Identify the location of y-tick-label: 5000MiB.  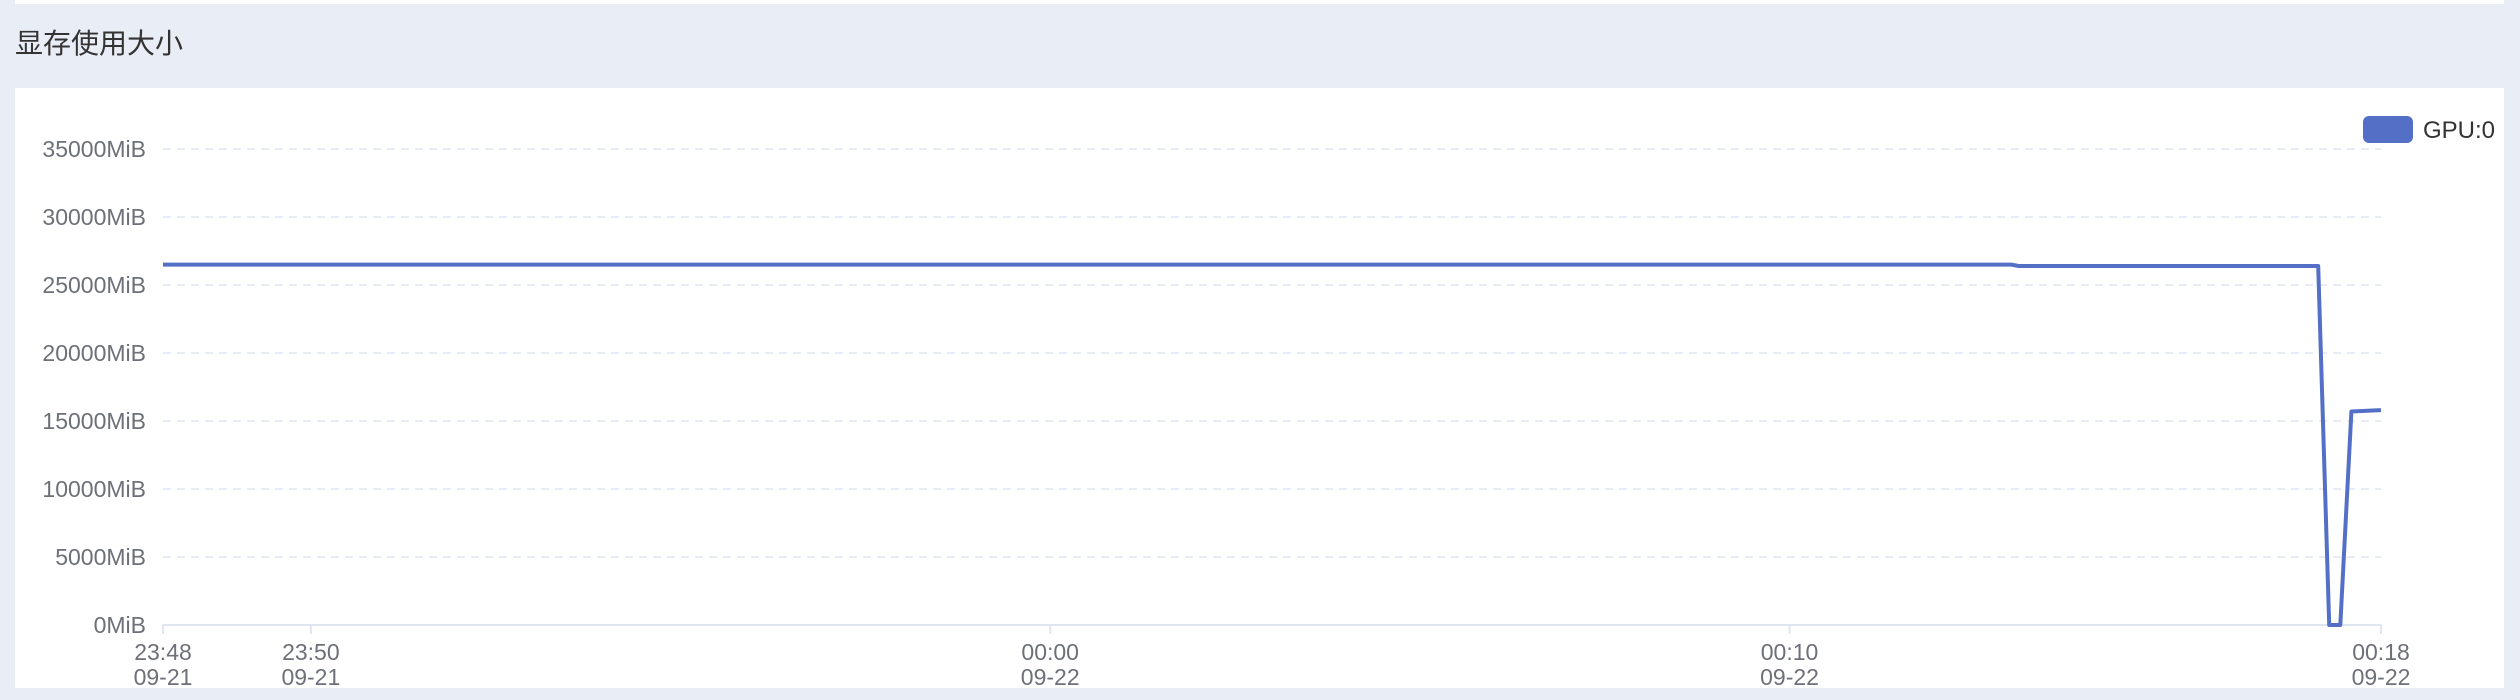
(100, 557).